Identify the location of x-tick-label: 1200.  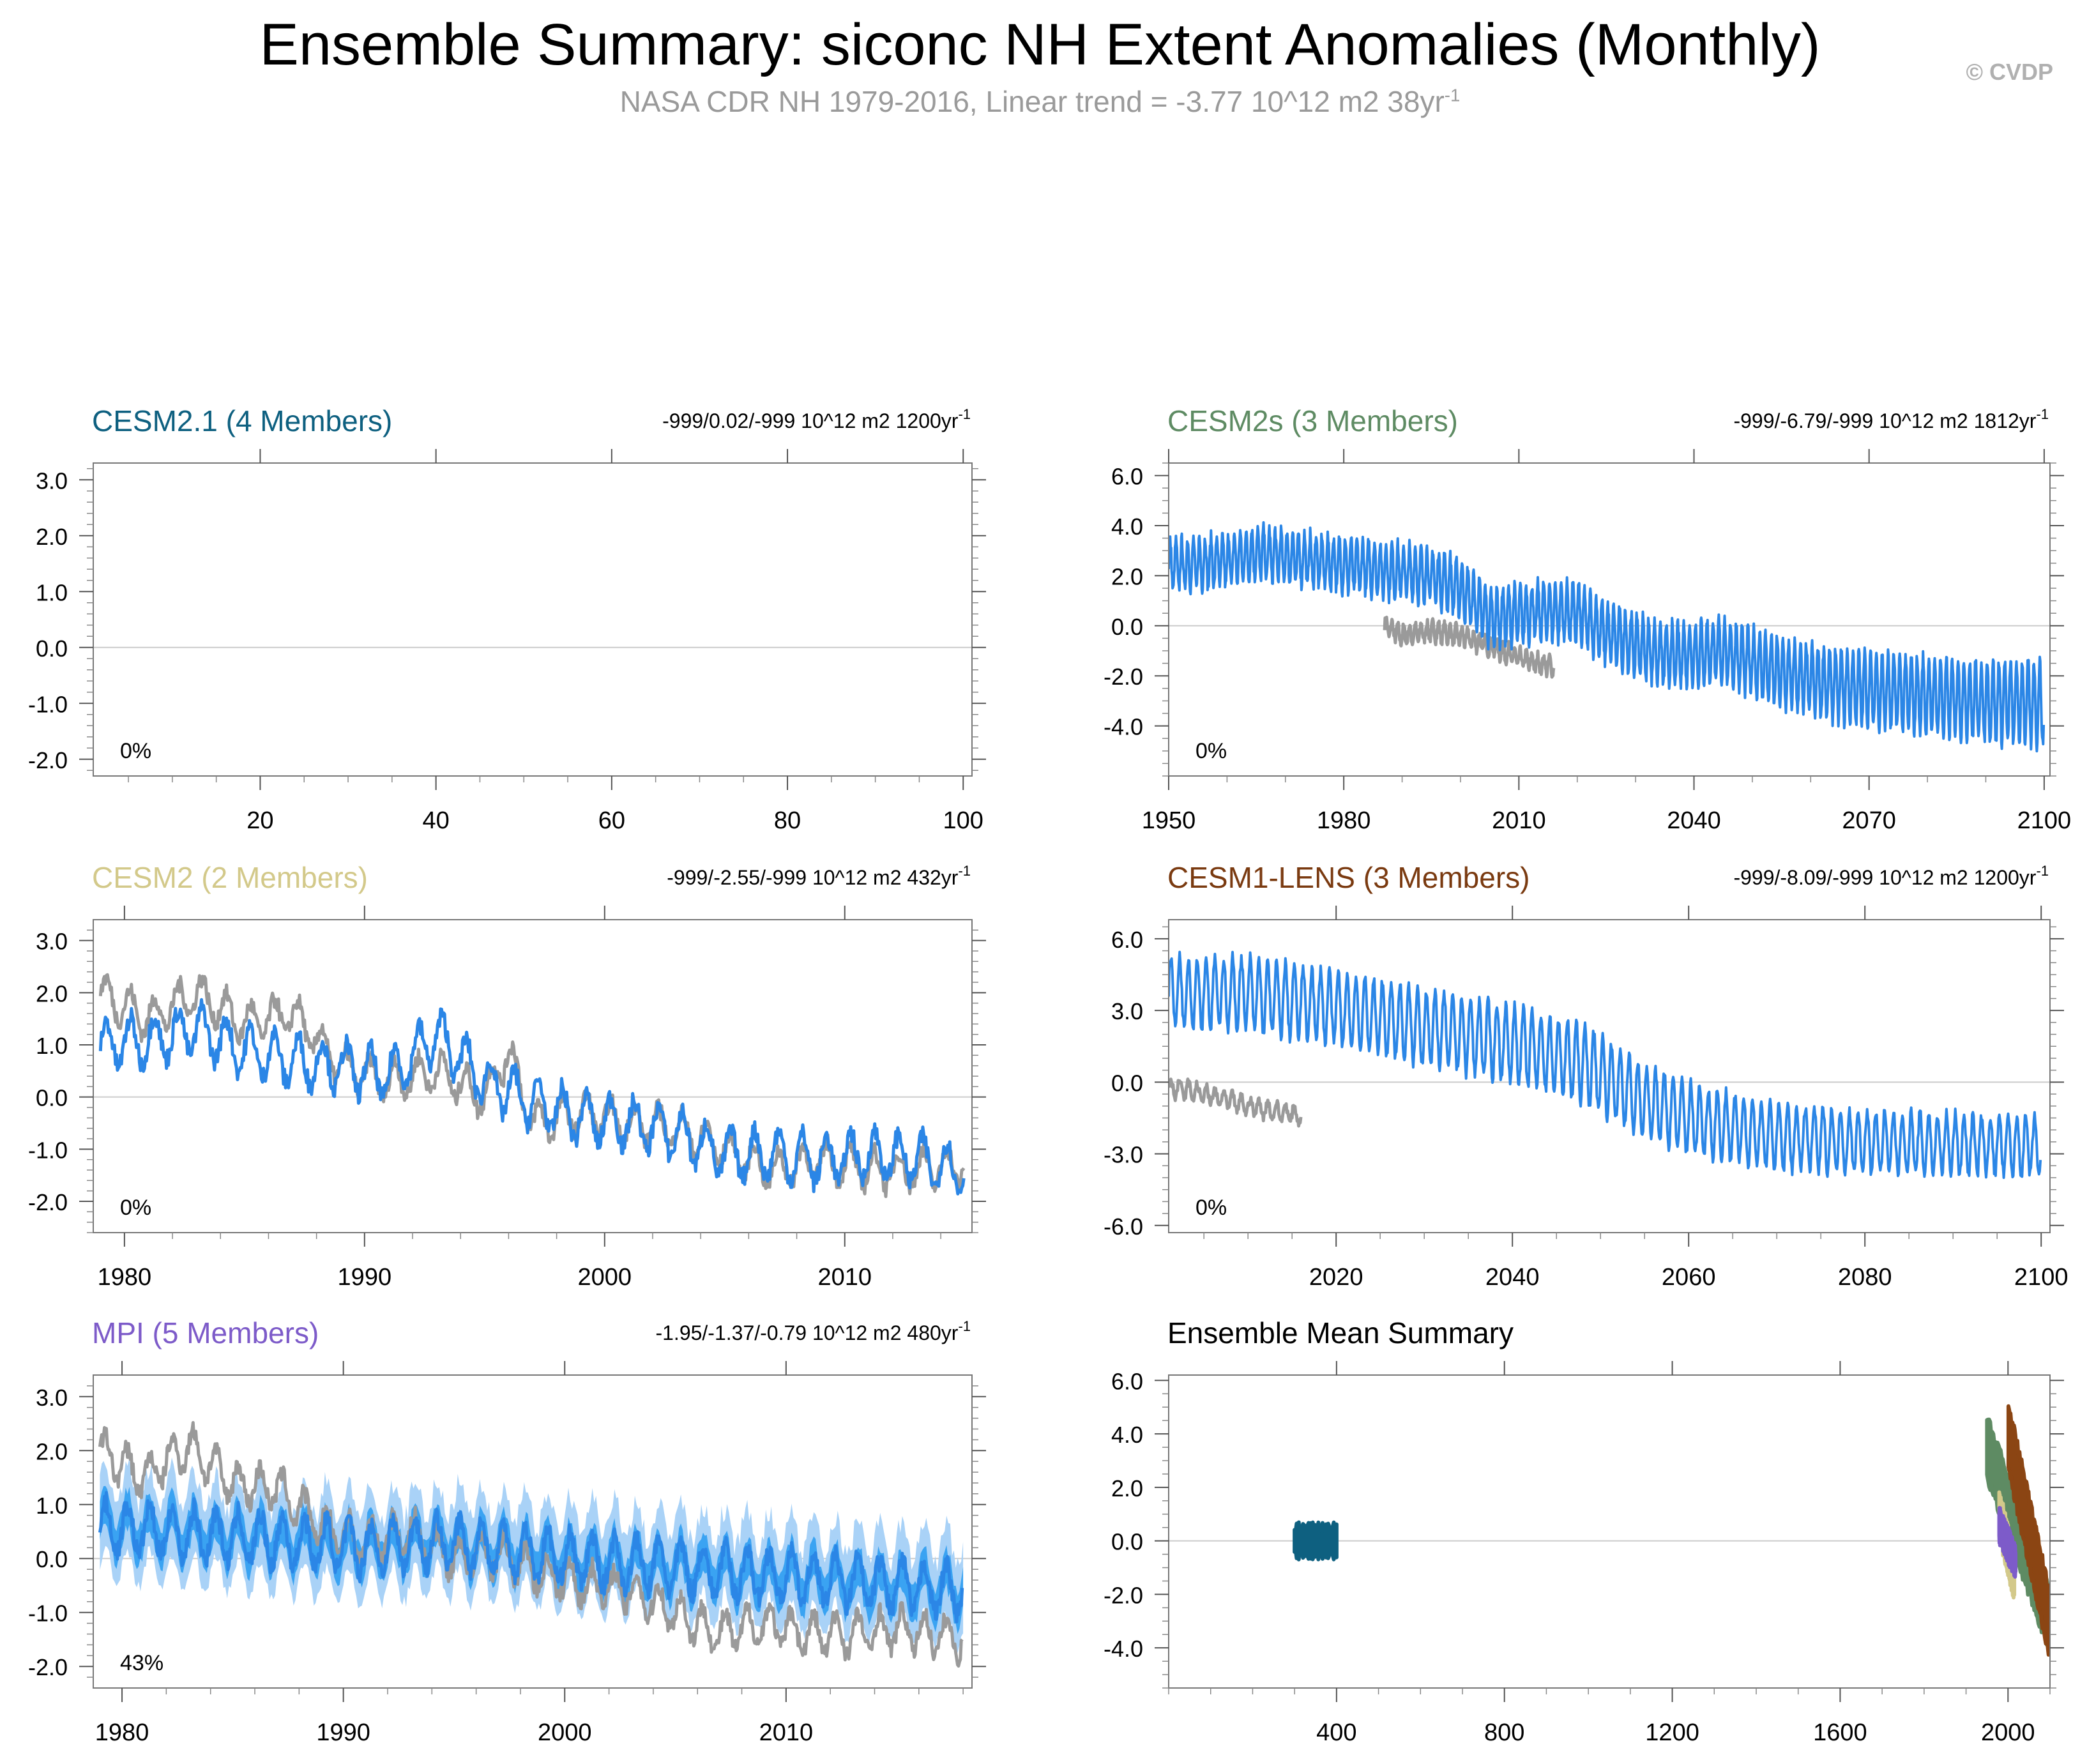
(1672, 1732).